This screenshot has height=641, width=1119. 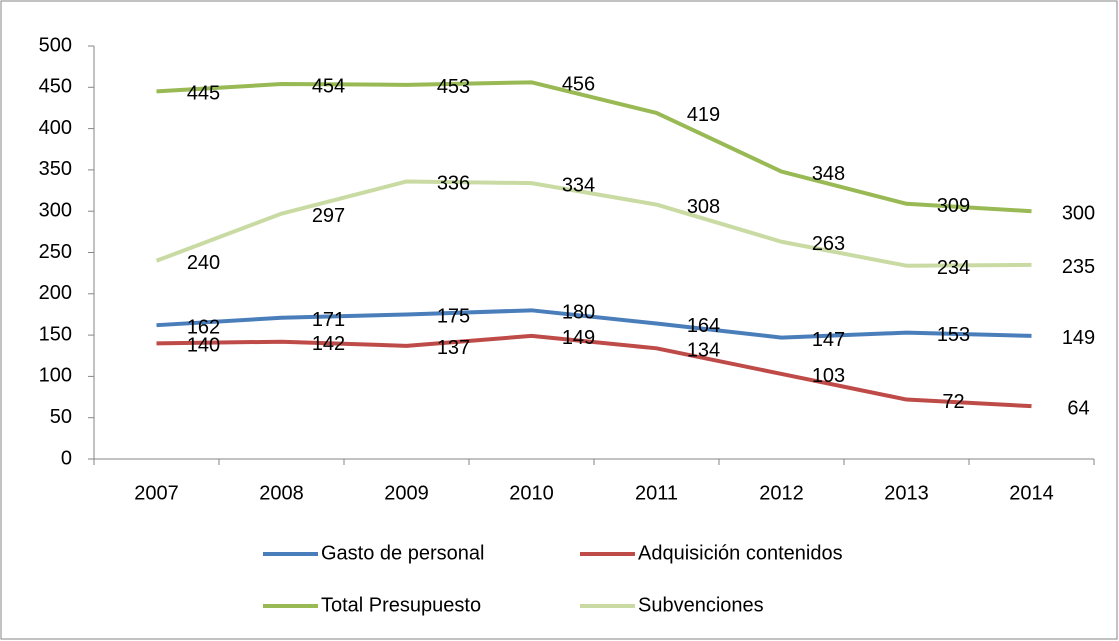 I want to click on data-label: 419, so click(x=703, y=115).